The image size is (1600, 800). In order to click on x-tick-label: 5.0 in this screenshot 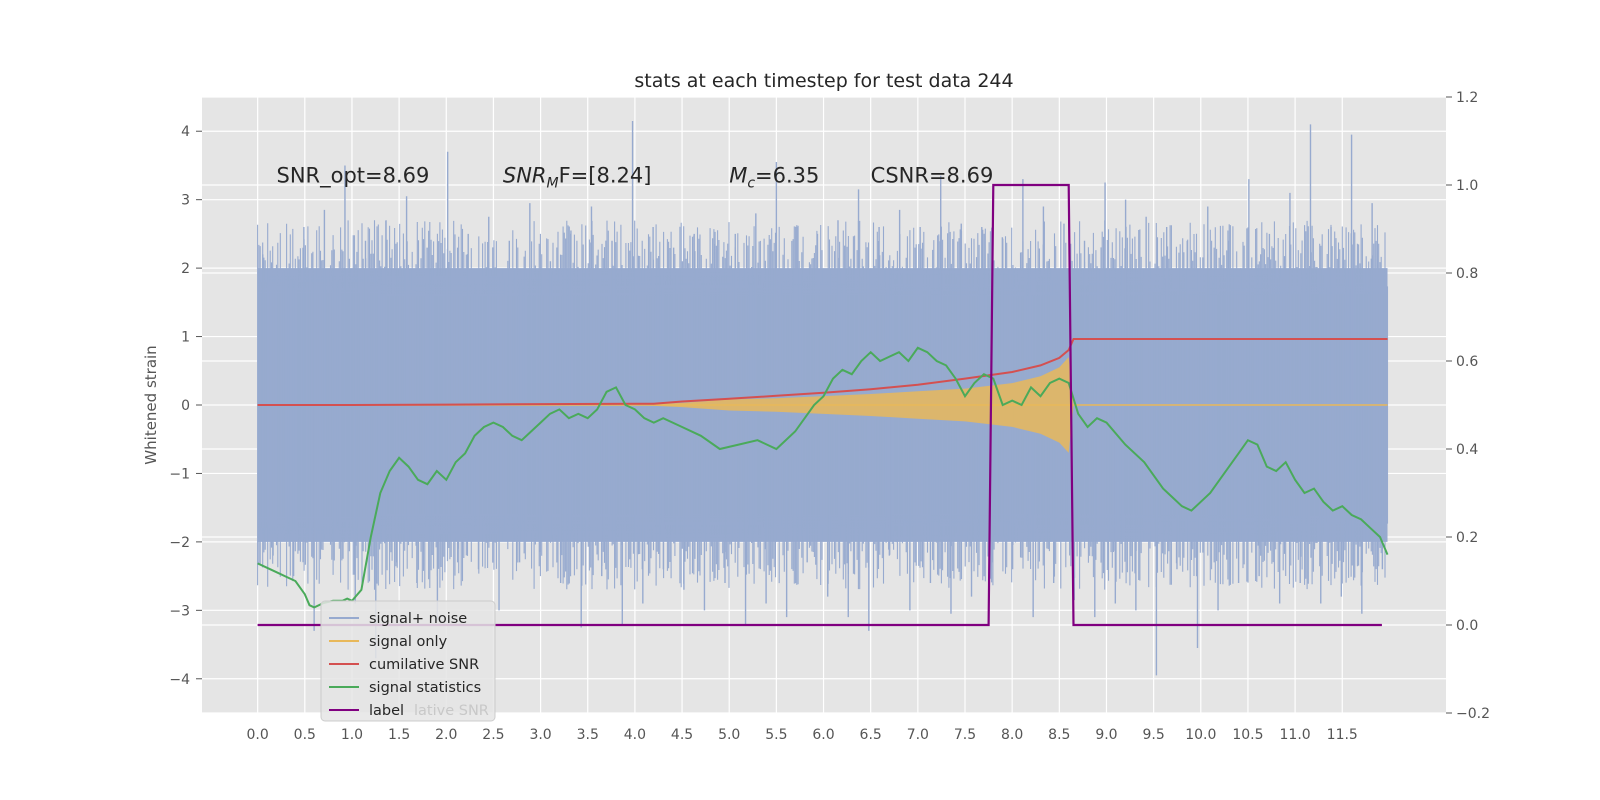, I will do `click(729, 735)`.